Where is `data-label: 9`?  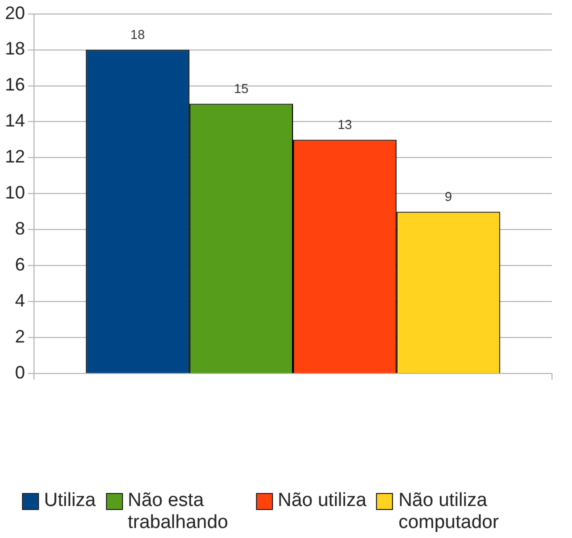 data-label: 9 is located at coordinates (448, 196).